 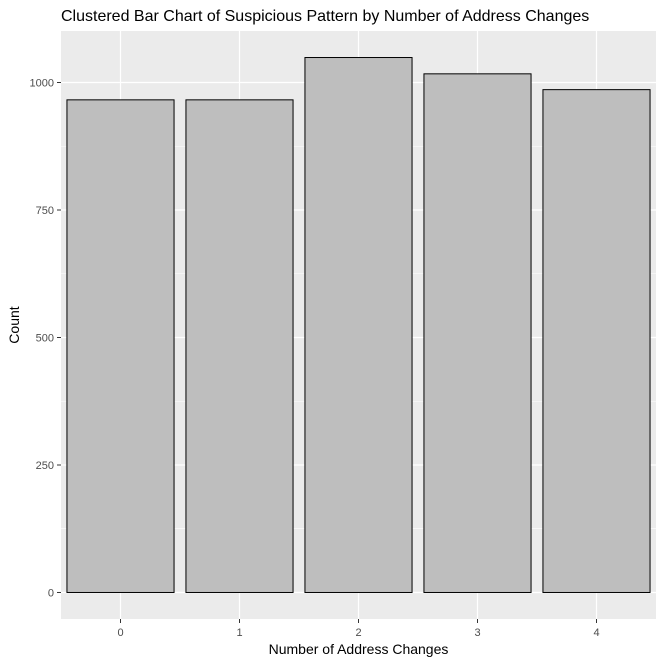 I want to click on x-tick-label: 0, so click(x=120, y=633).